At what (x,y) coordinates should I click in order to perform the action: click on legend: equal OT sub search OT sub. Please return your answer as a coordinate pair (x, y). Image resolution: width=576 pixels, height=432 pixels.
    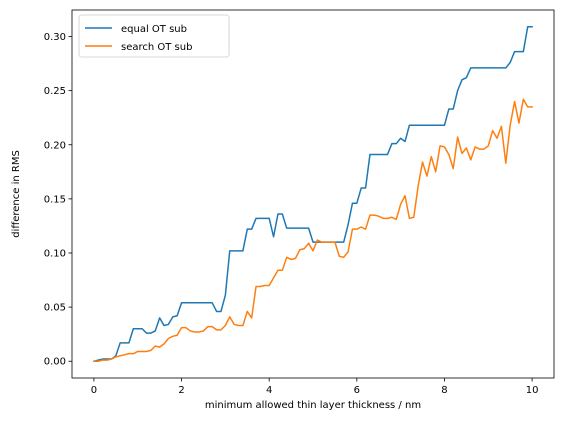
    Looking at the image, I should click on (154, 36).